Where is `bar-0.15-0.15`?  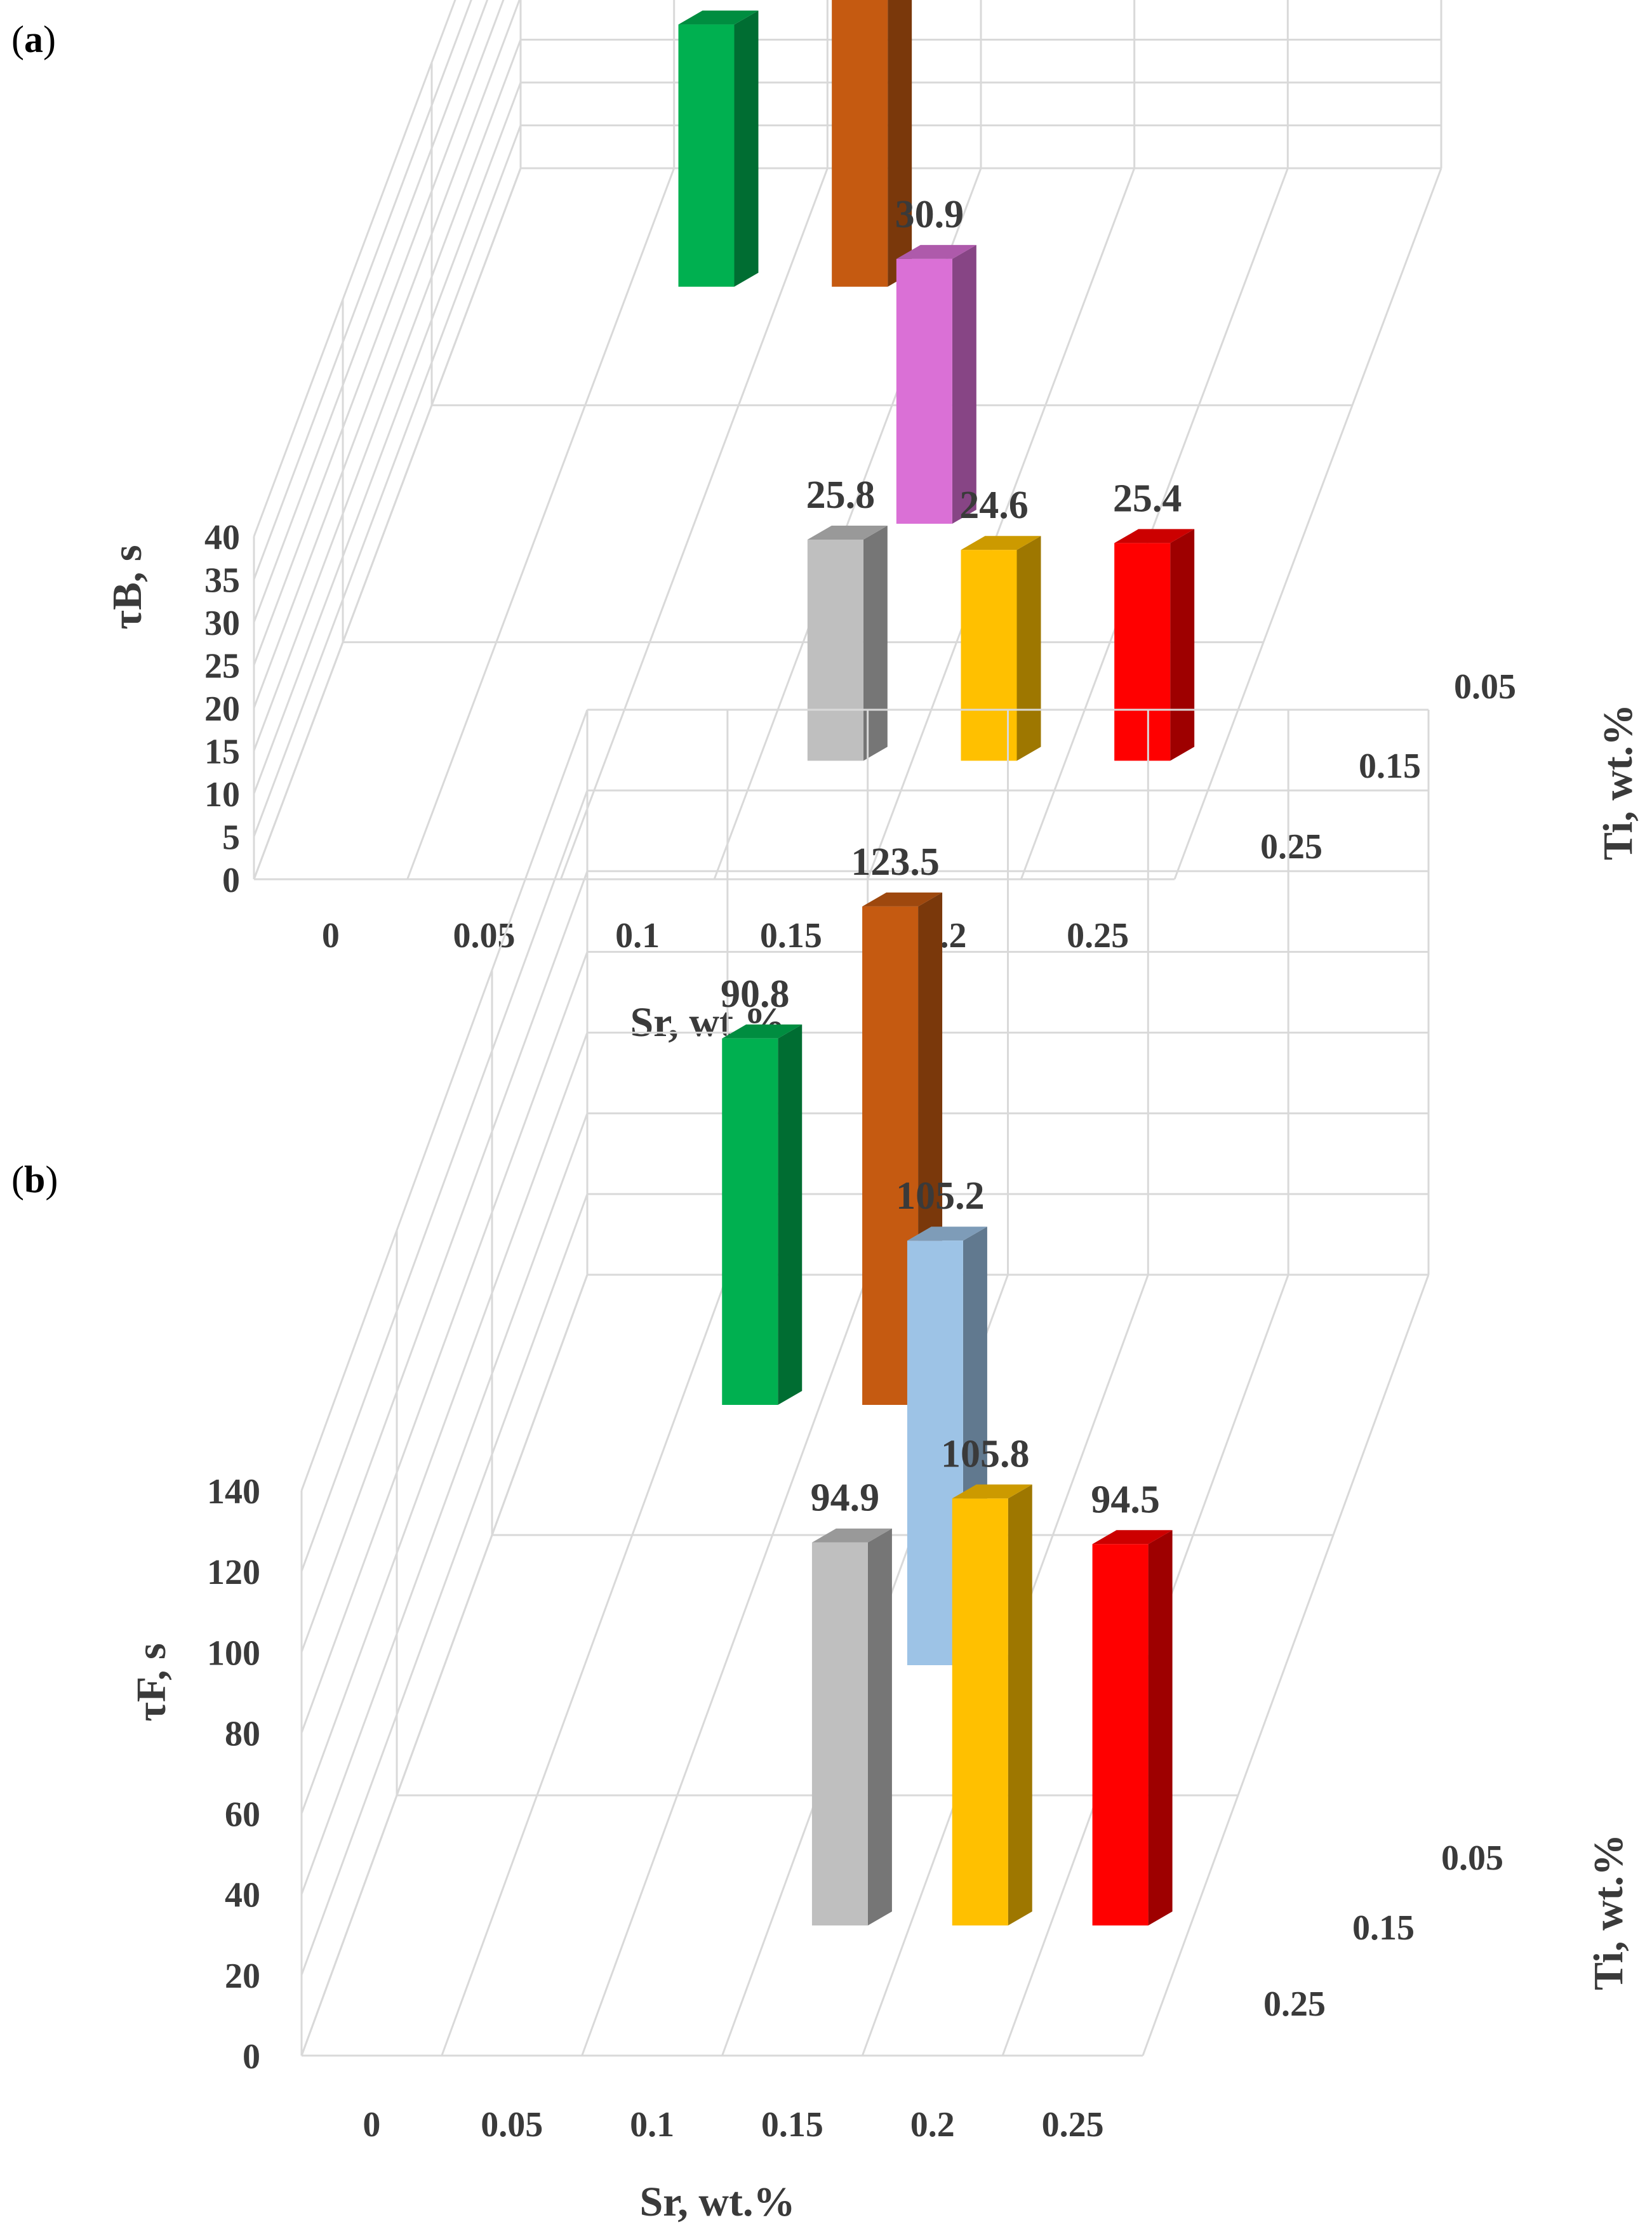 bar-0.15-0.15 is located at coordinates (936, 384).